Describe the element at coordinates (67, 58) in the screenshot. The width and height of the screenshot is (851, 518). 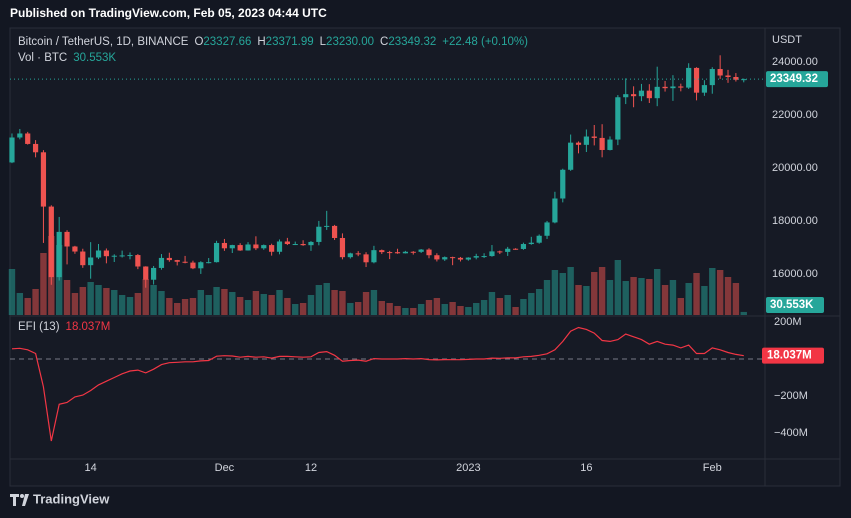
I see `volume-legend: Vol · BTC 30.553K` at that location.